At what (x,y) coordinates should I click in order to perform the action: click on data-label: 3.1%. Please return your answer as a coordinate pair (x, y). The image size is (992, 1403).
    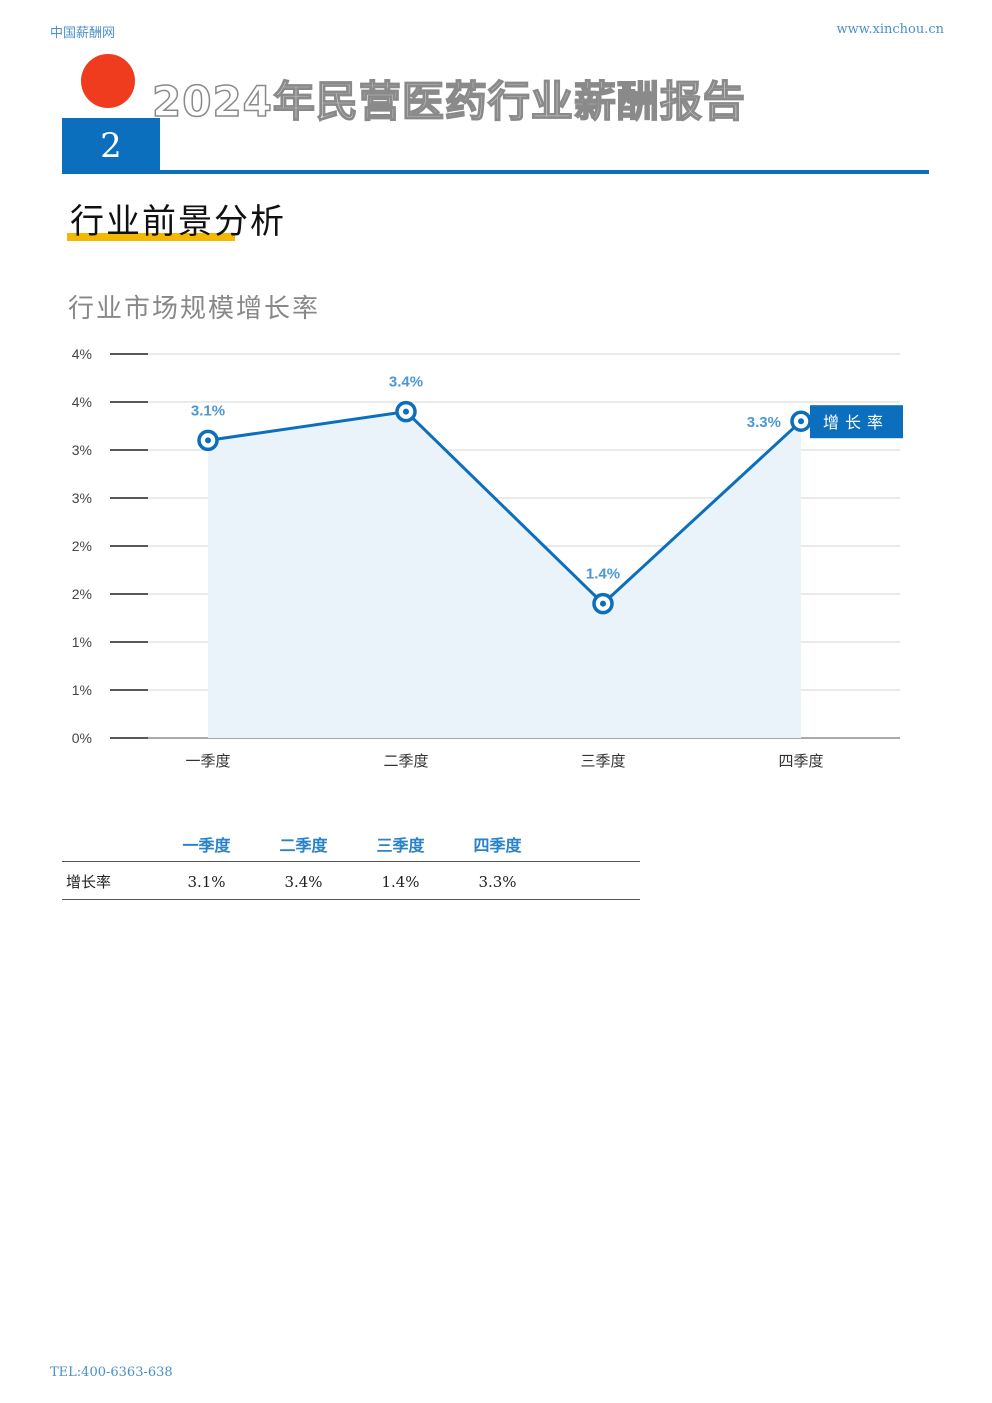
    Looking at the image, I should click on (208, 410).